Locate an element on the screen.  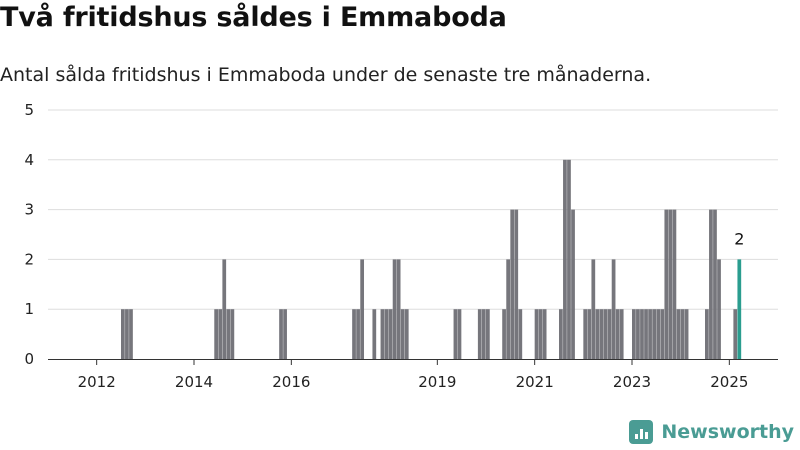
x-tick-label: 2025 is located at coordinates (729, 382).